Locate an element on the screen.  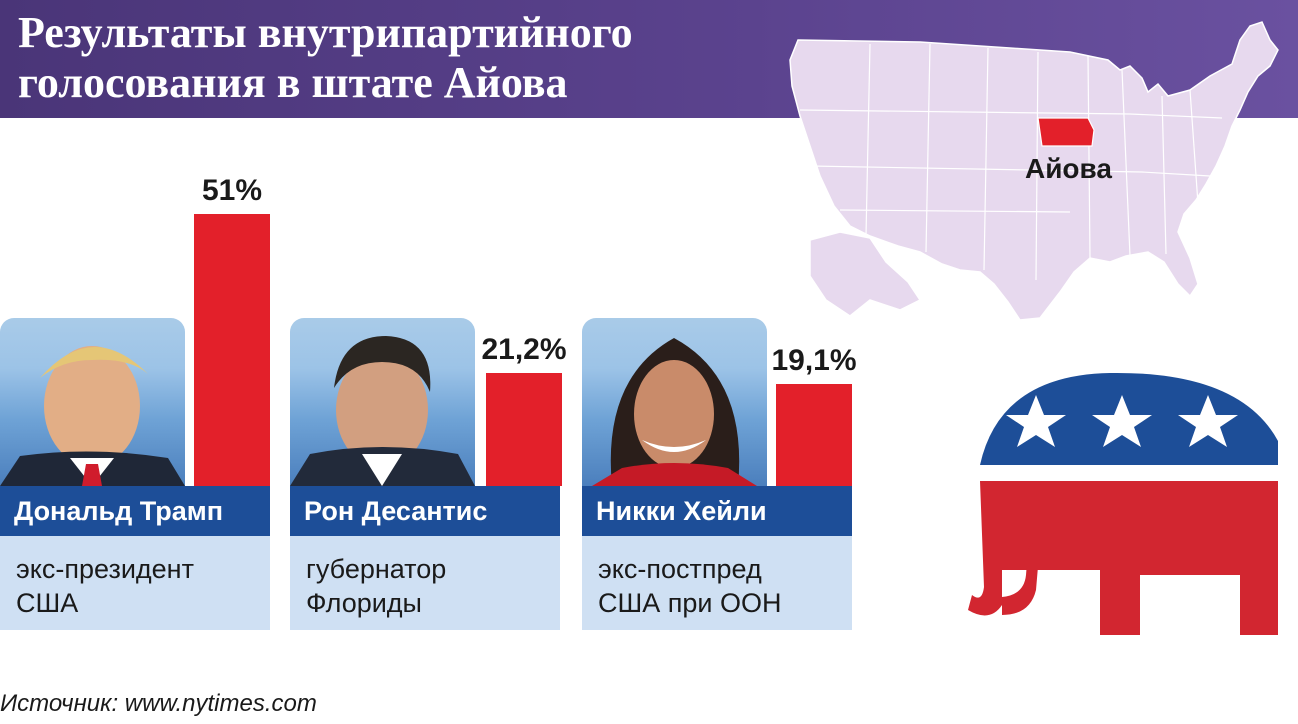
candidate-desc-desantis: губернатор Флориды is located at coordinates (425, 583).